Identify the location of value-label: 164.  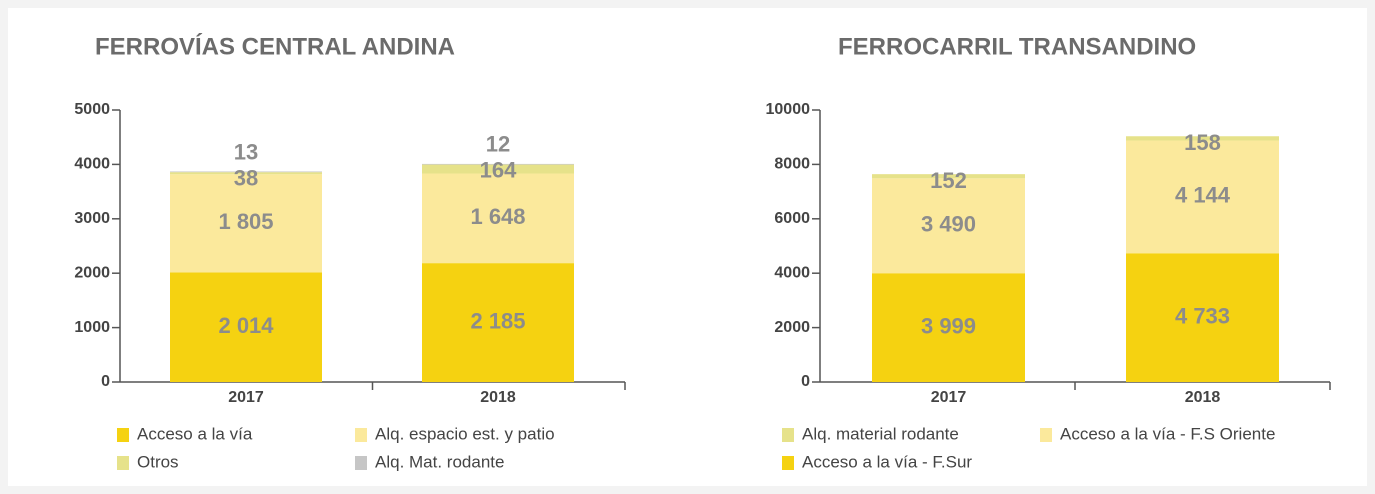
(498, 170).